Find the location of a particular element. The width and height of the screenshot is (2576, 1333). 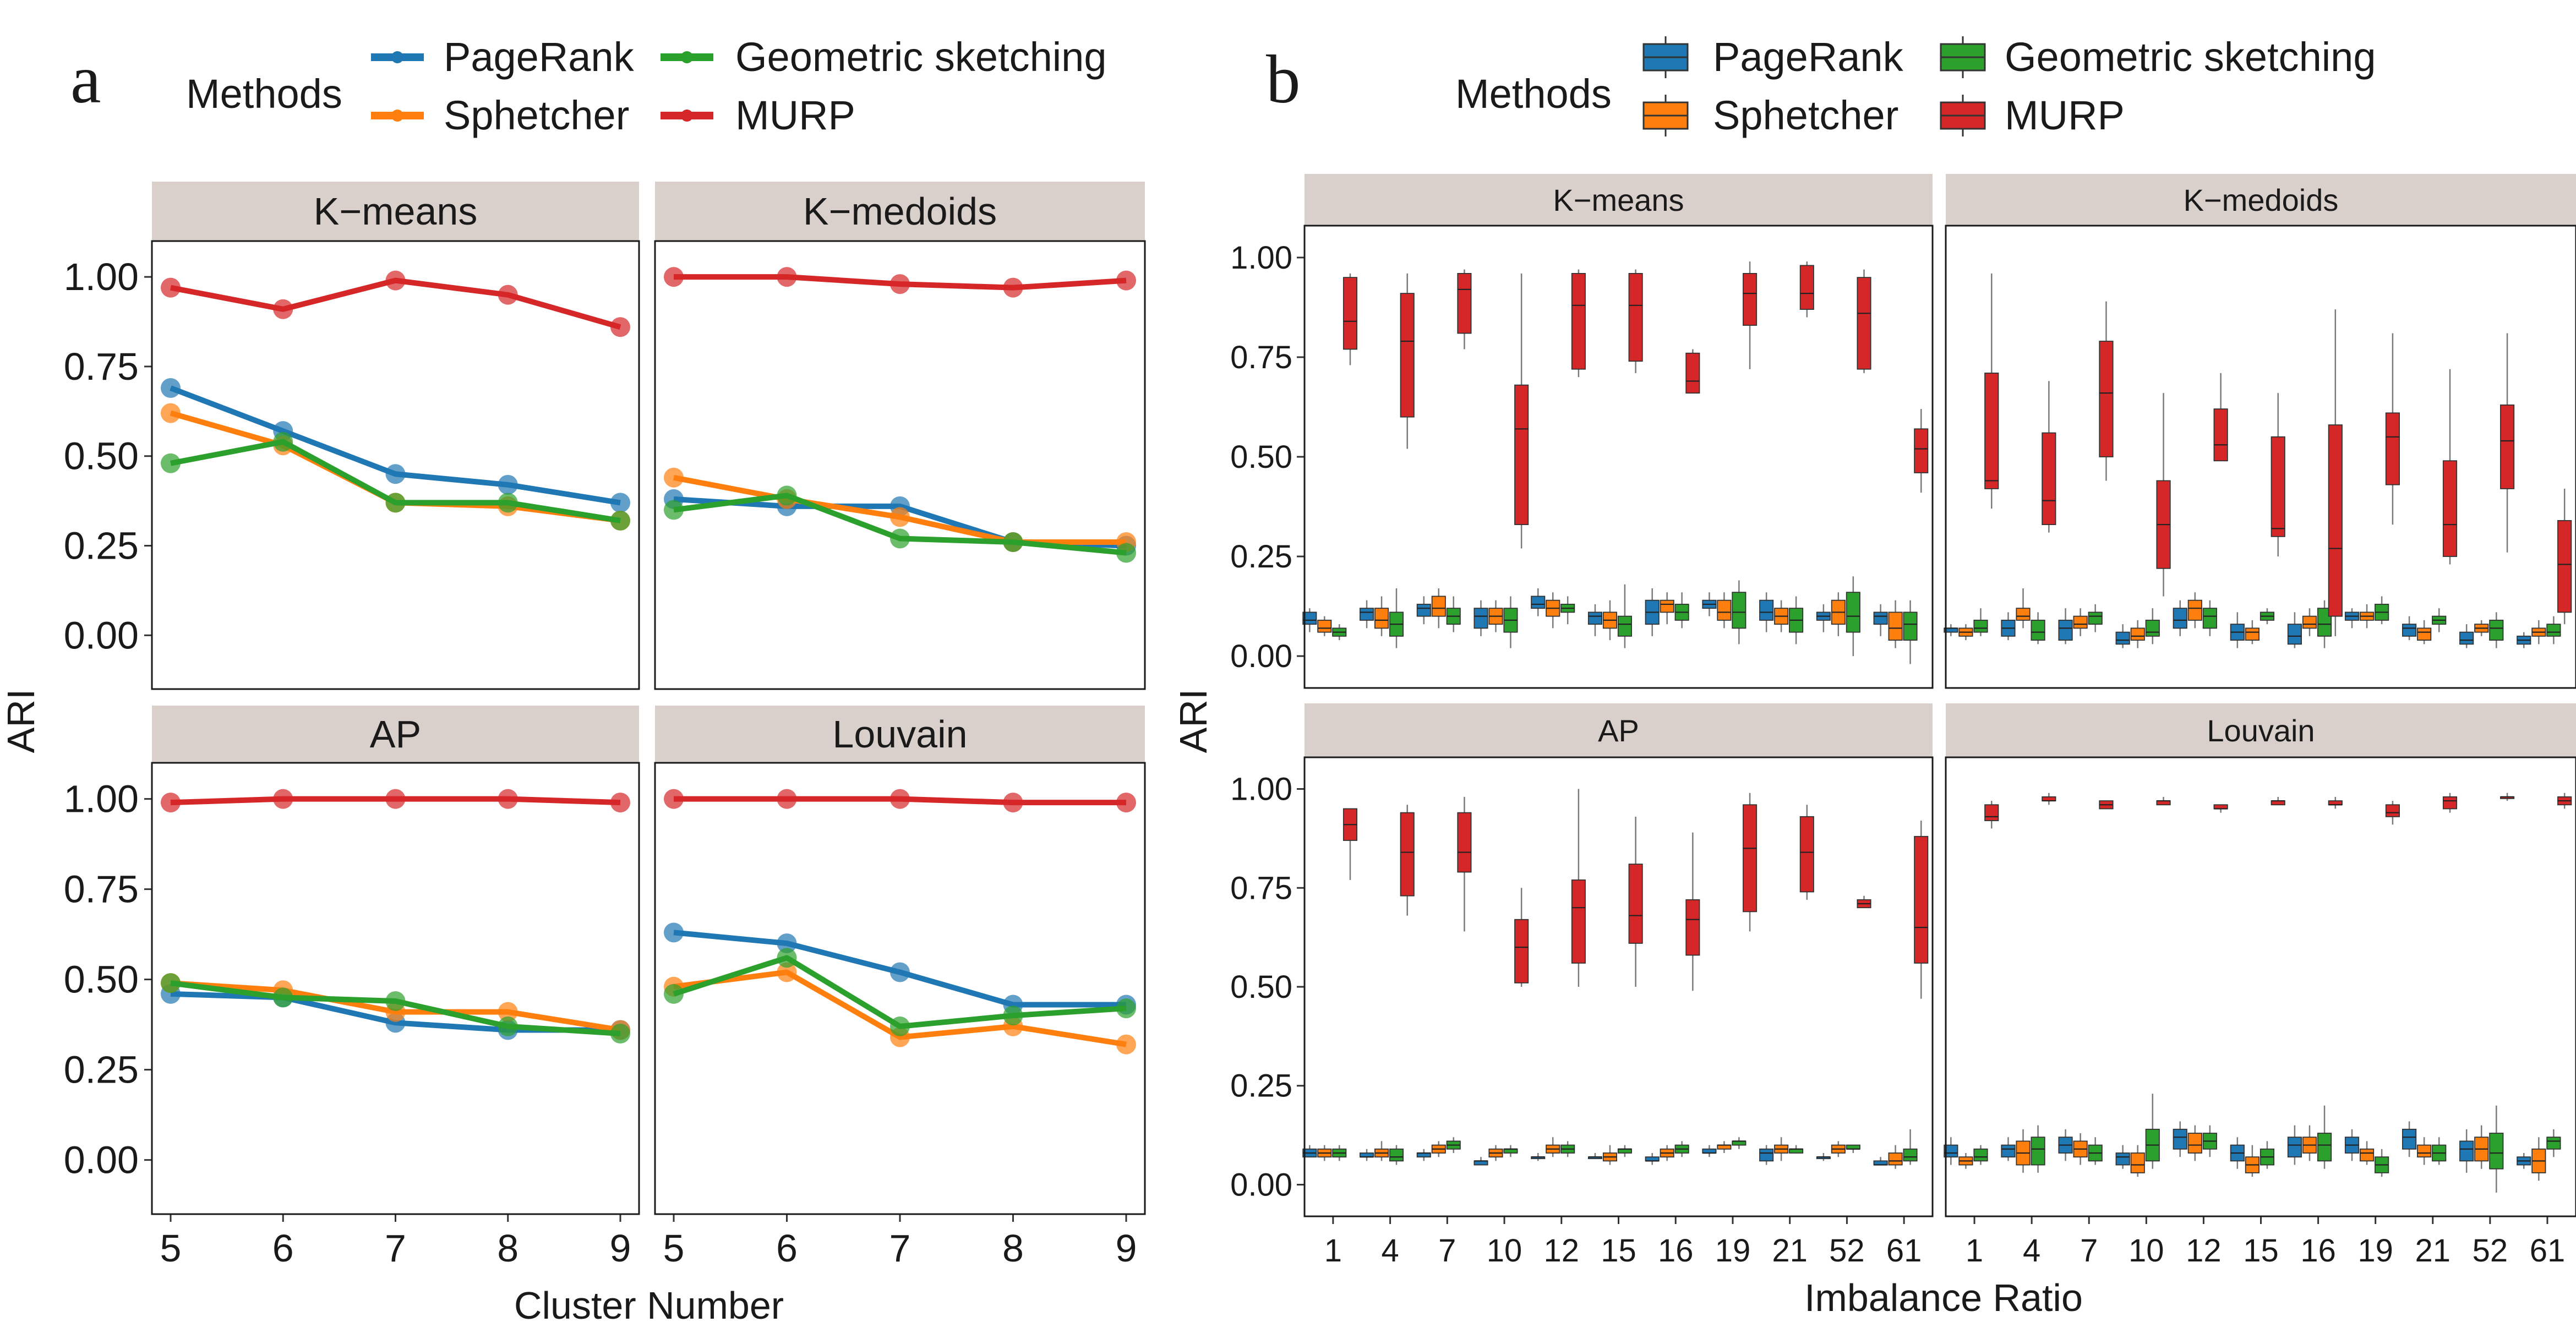

legend-a-key-pagerank is located at coordinates (397, 57).